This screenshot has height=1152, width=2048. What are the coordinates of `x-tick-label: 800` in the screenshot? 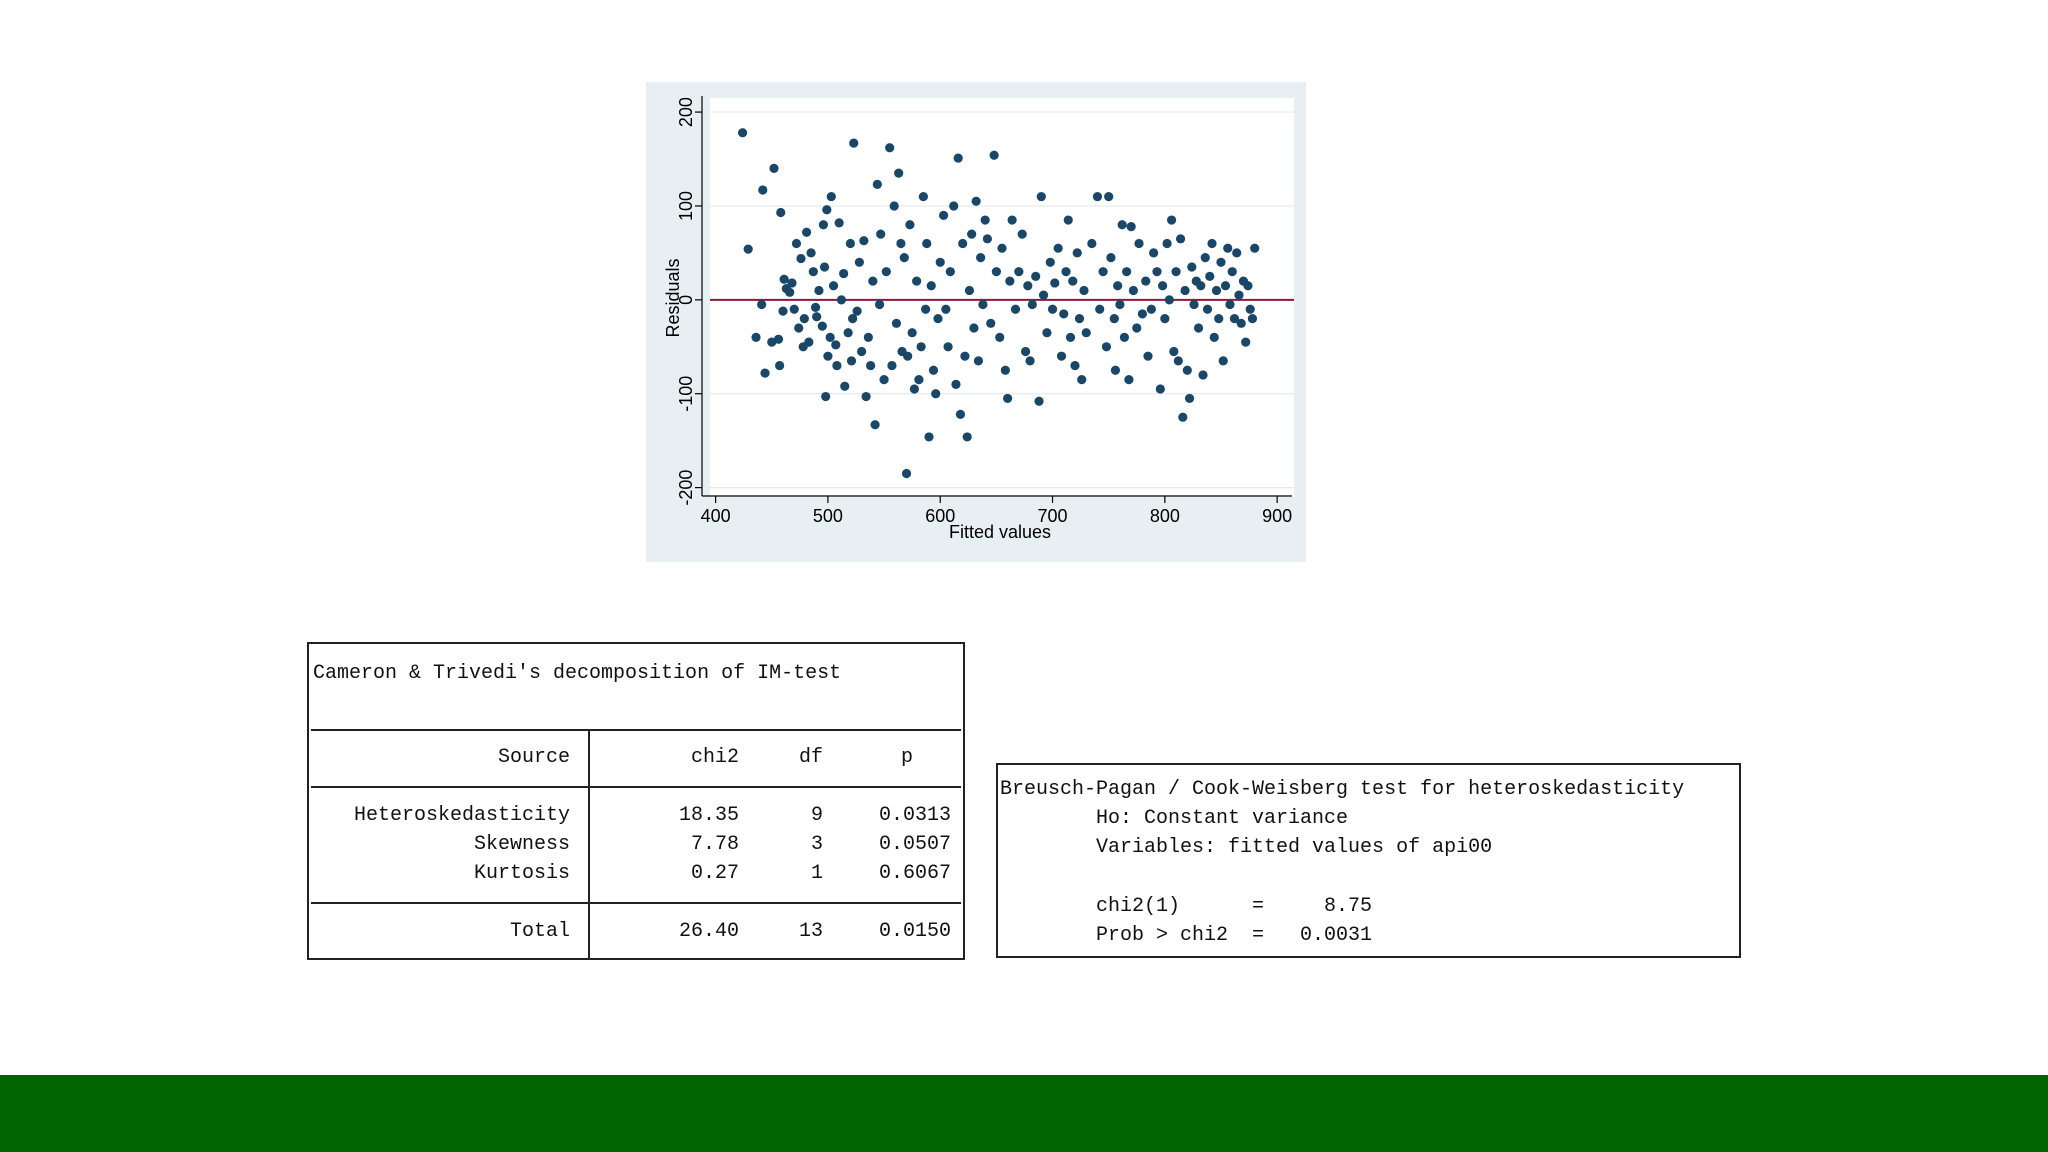 It's located at (1165, 516).